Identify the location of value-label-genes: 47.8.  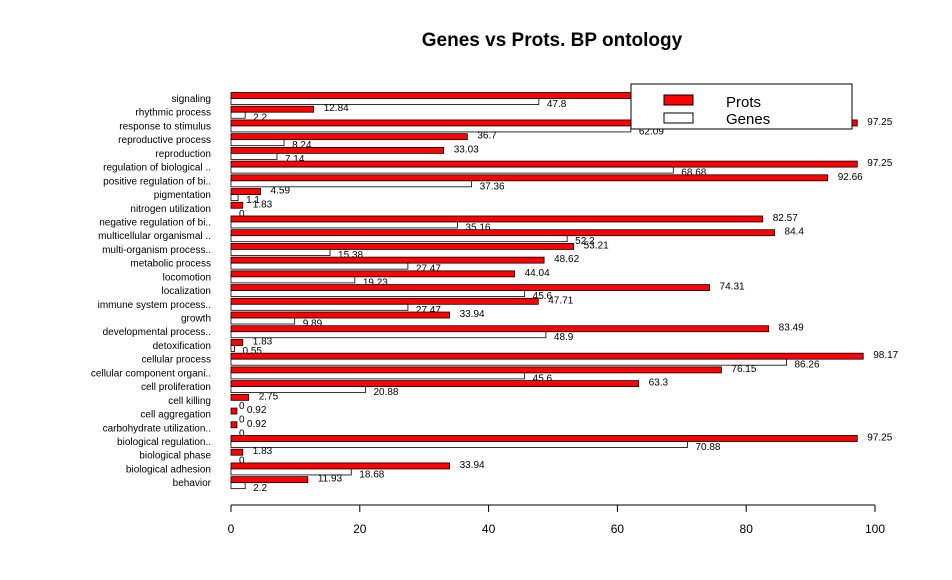
(557, 104).